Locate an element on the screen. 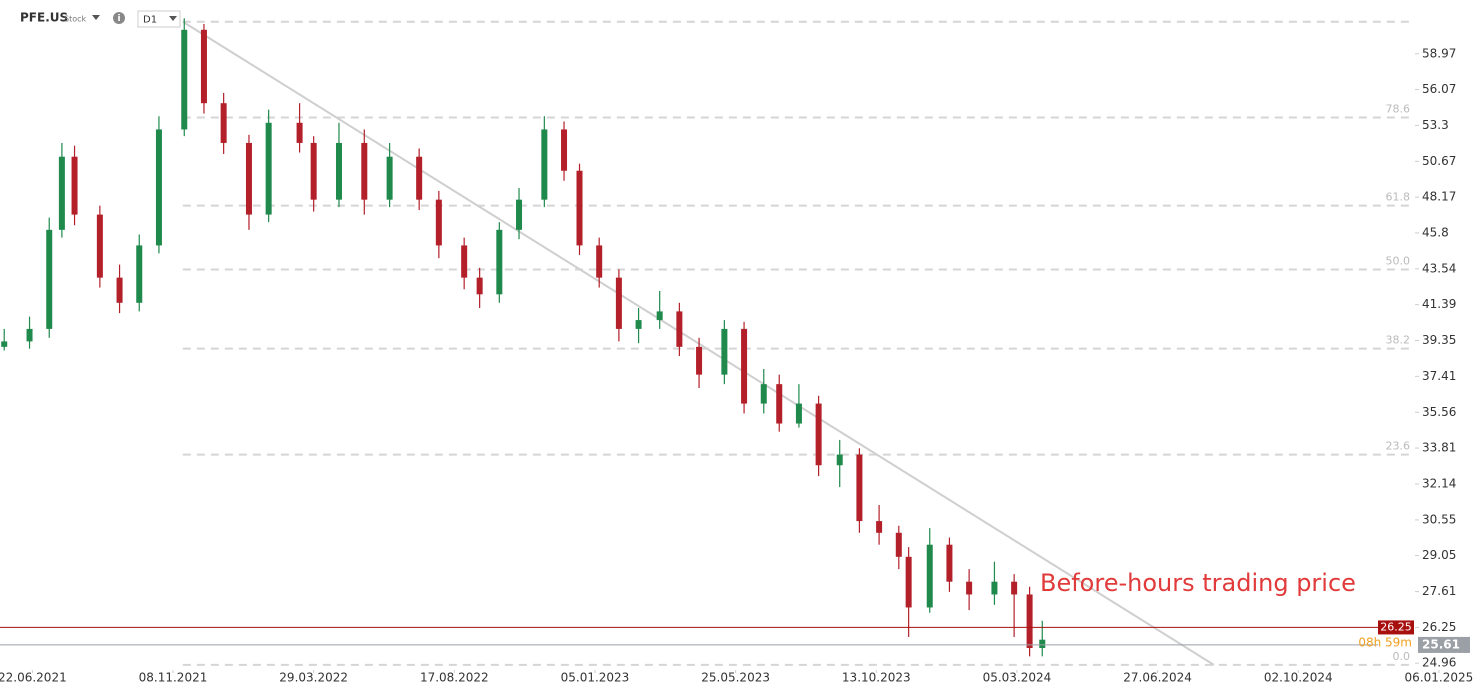 The image size is (1482, 694). interval-dropdown is located at coordinates (173, 18).